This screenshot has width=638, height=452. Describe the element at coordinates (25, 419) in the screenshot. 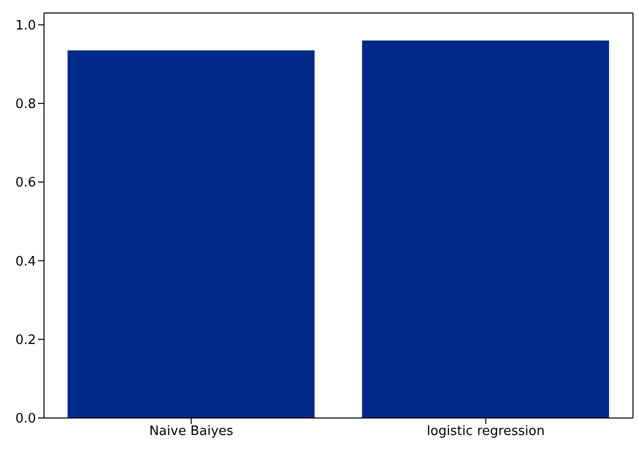

I see `y-tick-label: 0.0` at that location.